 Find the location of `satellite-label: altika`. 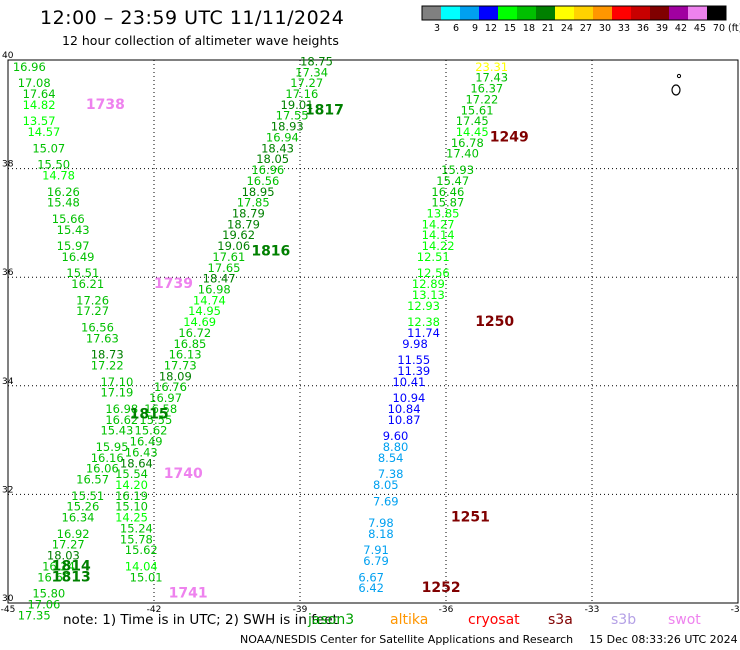

satellite-label: altika is located at coordinates (409, 620).